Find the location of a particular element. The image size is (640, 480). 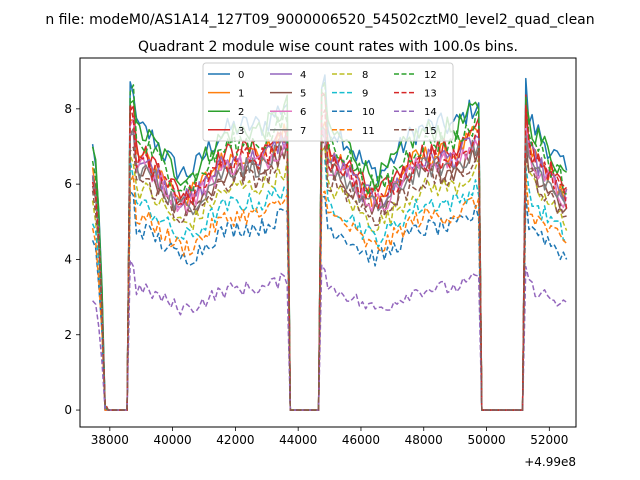

x-tick-label: 38000 is located at coordinates (110, 440).